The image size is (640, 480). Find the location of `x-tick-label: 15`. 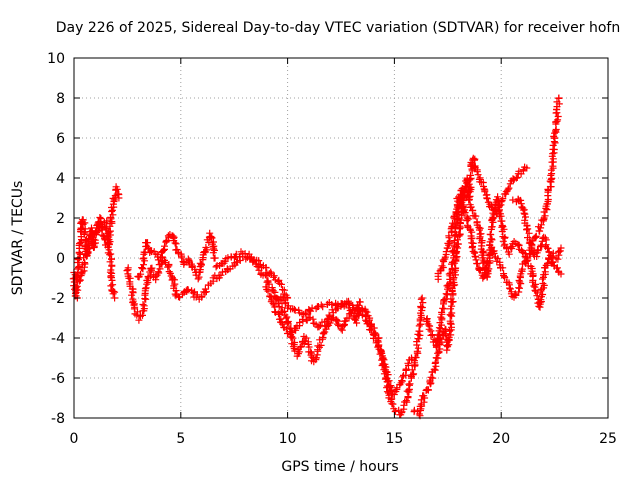

x-tick-label: 15 is located at coordinates (394, 439).